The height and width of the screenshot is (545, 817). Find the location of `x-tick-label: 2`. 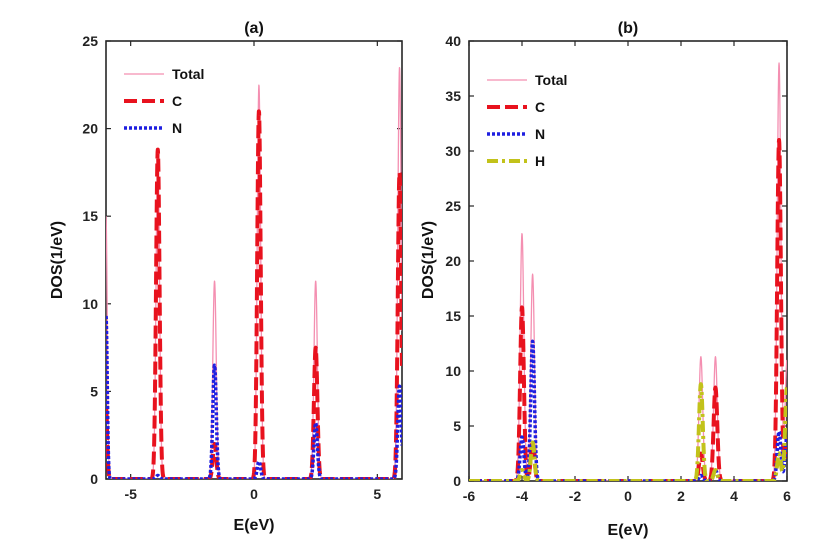

x-tick-label: 2 is located at coordinates (681, 496).